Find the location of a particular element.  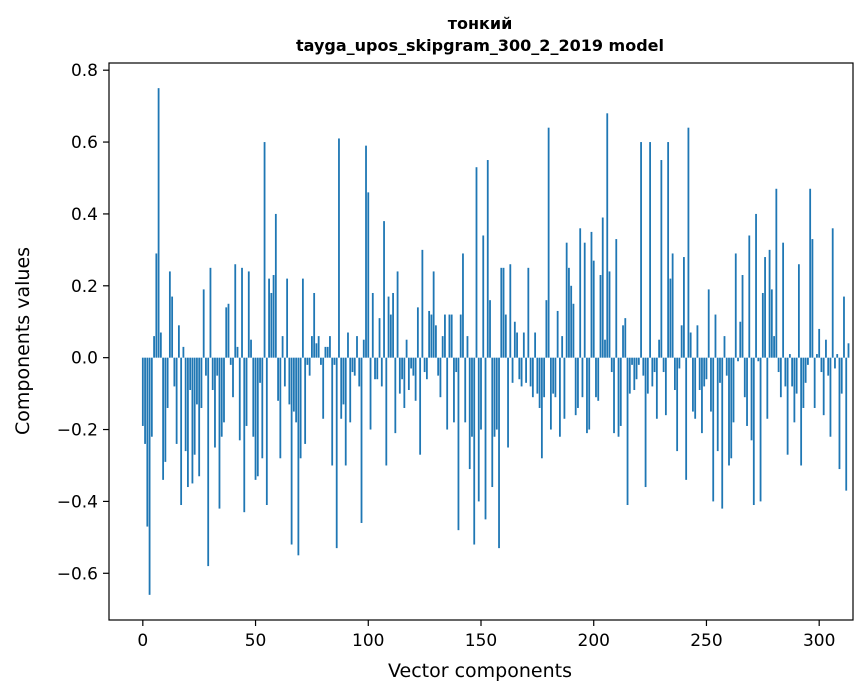

x-tick-label: 0 is located at coordinates (142, 641).